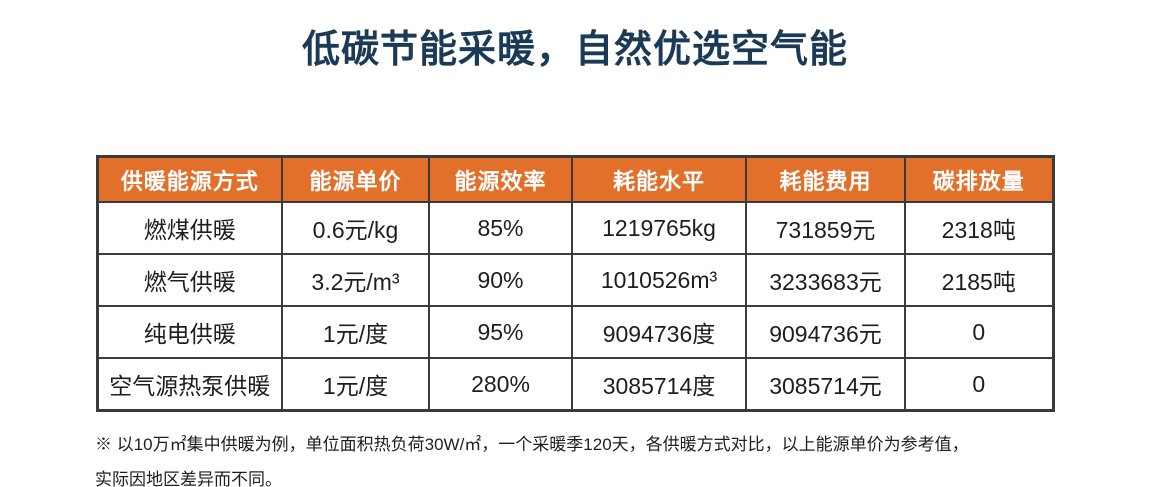 The width and height of the screenshot is (1150, 487). Describe the element at coordinates (659, 280) in the screenshot. I see `table-cell: 1010526m³` at that location.